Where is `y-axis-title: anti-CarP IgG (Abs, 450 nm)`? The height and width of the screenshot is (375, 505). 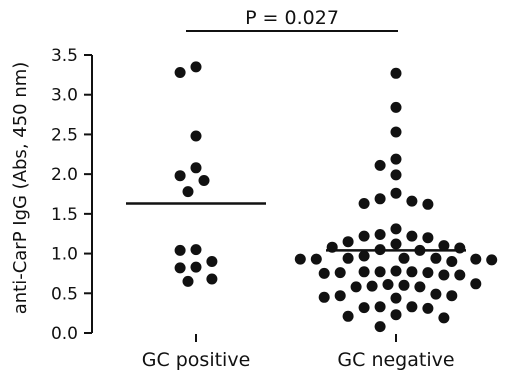 y-axis-title: anti-CarP IgG (Abs, 450 nm) is located at coordinates (20, 188).